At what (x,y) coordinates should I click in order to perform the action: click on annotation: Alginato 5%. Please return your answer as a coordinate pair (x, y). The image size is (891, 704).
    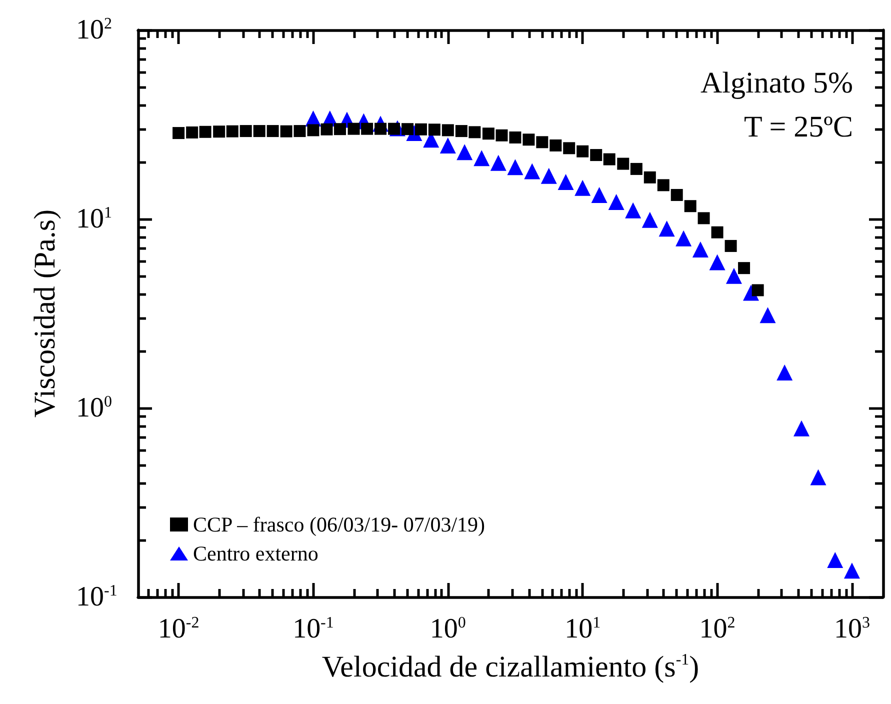
    Looking at the image, I should click on (776, 83).